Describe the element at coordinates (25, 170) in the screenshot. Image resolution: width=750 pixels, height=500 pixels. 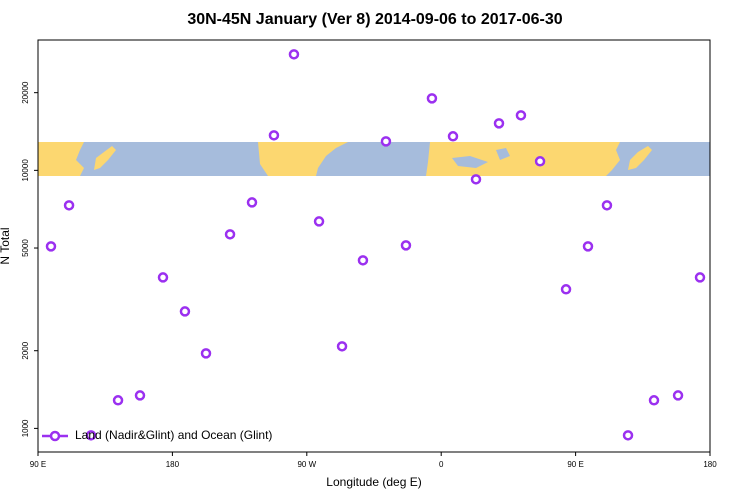
I see `y-tick-label: 10000` at that location.